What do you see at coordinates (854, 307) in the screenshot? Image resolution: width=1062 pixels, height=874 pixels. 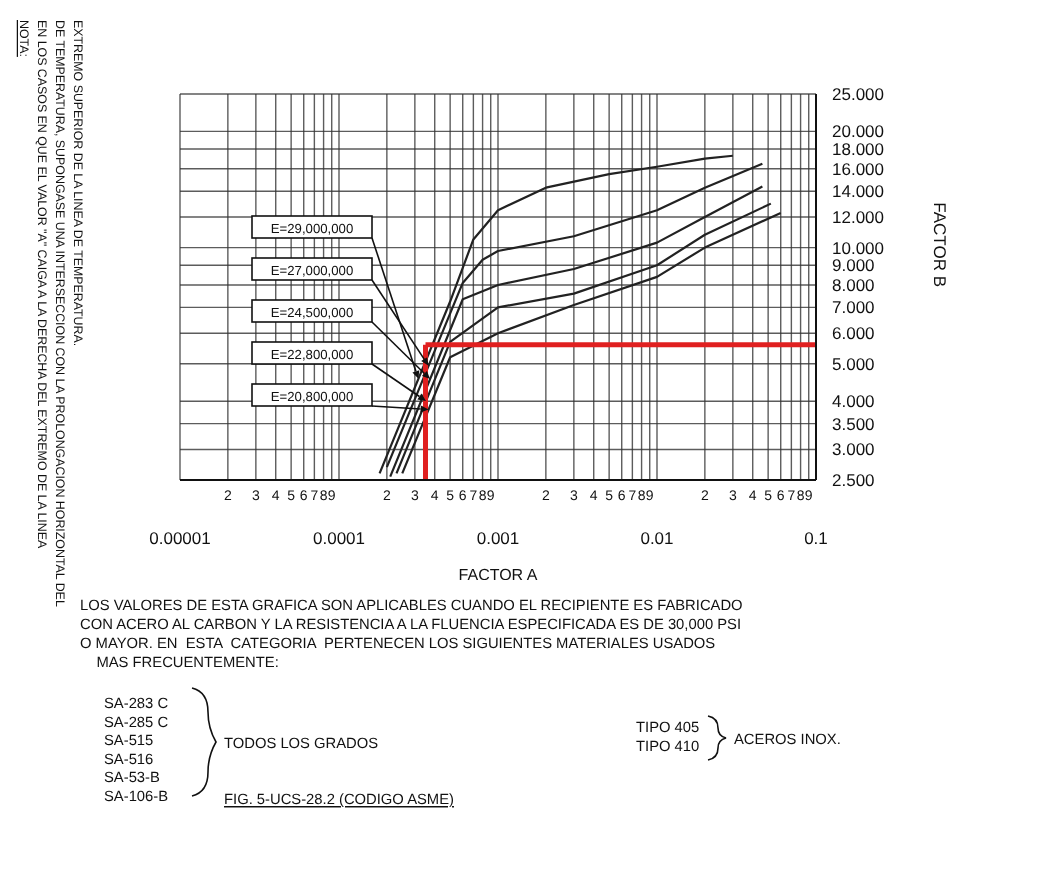 I see `y-tick-label: 7.000` at bounding box center [854, 307].